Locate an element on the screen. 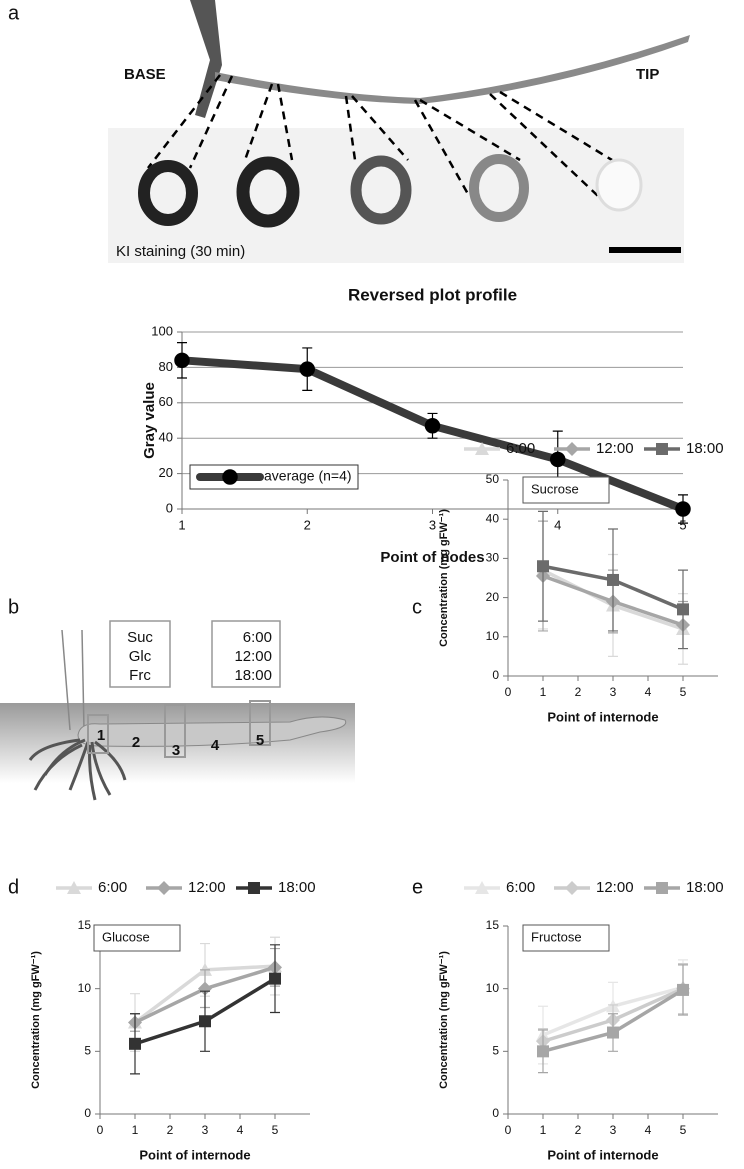 This screenshot has height=1169, width=744. y-tick-label: 80 is located at coordinates (166, 366).